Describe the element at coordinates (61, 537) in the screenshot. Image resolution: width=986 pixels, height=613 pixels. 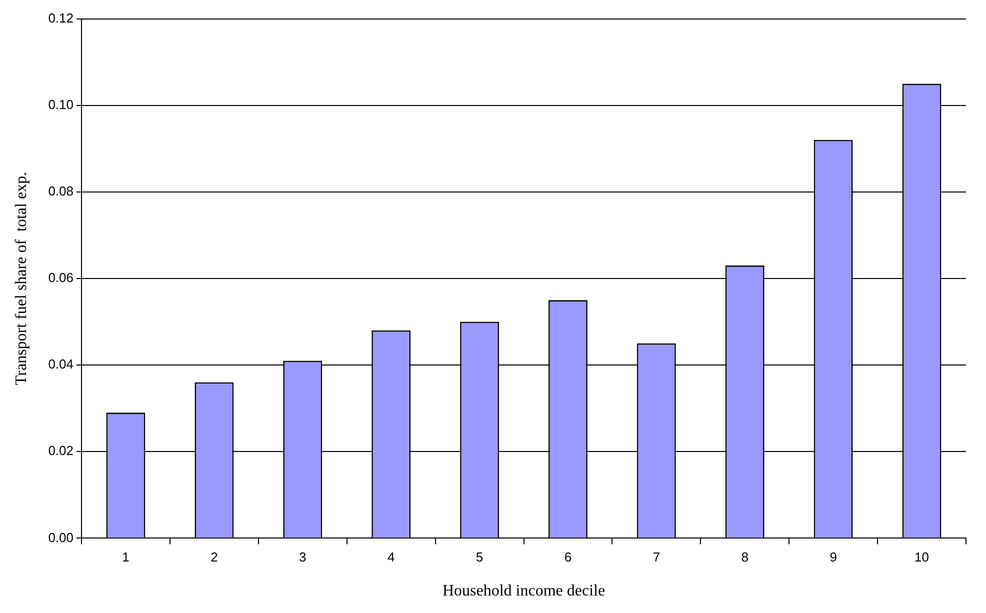
I see `y-tick-label: 0.00` at that location.